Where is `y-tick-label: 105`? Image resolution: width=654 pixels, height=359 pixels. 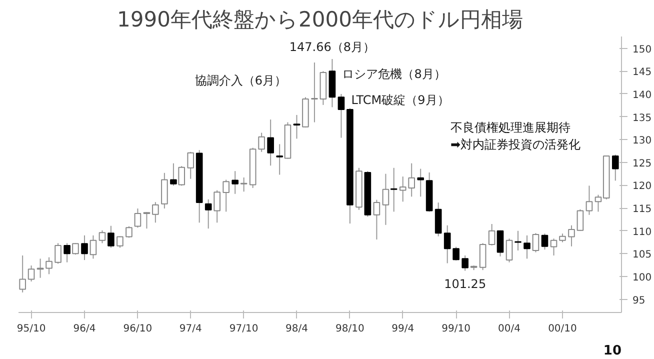 y-tick-label: 105 is located at coordinates (642, 255).